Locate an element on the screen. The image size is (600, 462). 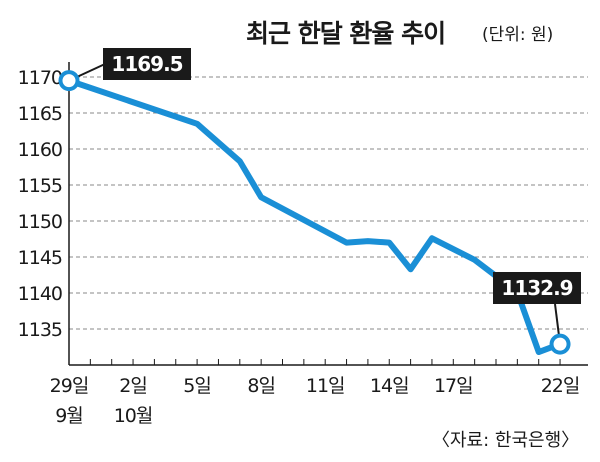
unit-label: (단위: 원) is located at coordinates (518, 35).